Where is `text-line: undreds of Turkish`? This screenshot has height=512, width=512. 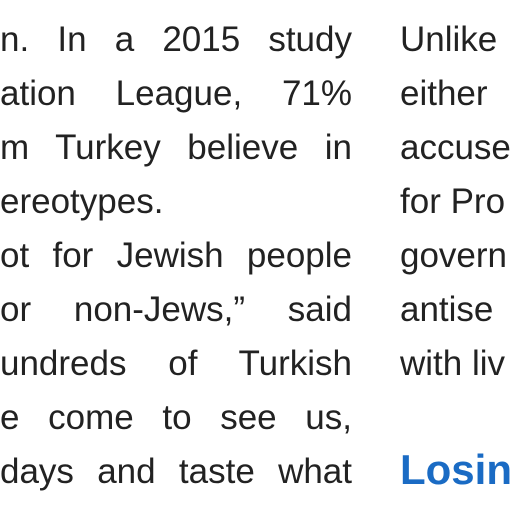 text-line: undreds of Turkish is located at coordinates (176, 363).